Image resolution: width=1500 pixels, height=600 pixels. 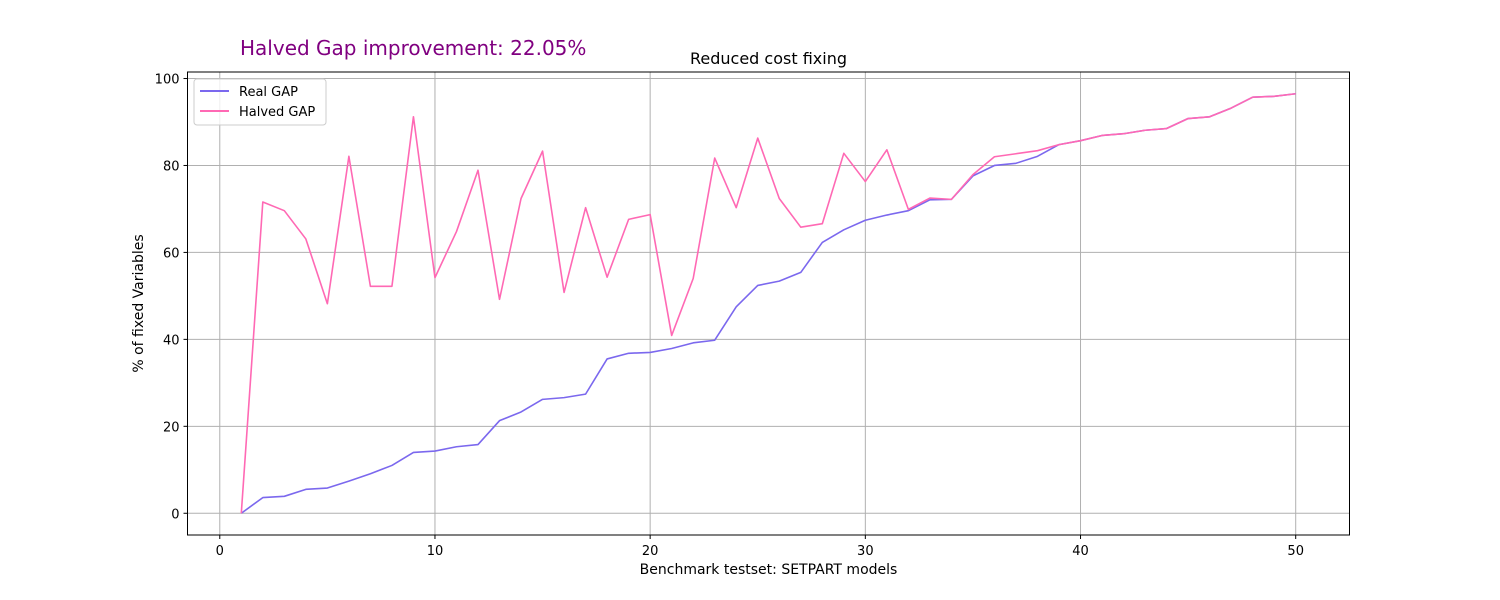 What do you see at coordinates (167, 80) in the screenshot?
I see `y-tick-label: 100` at bounding box center [167, 80].